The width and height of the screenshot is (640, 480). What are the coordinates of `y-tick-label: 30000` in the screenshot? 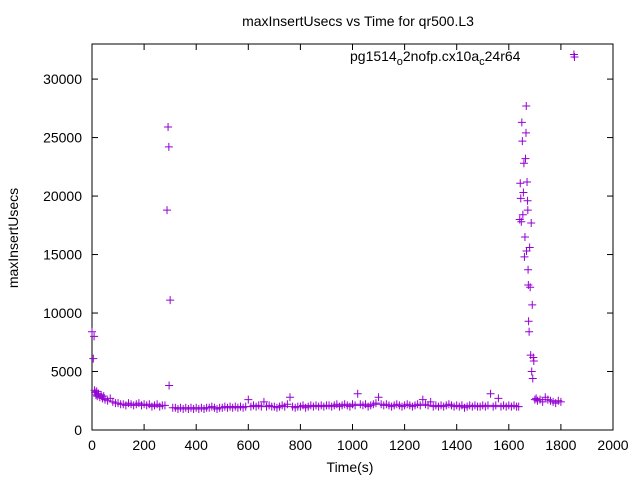 It's located at (62, 79).